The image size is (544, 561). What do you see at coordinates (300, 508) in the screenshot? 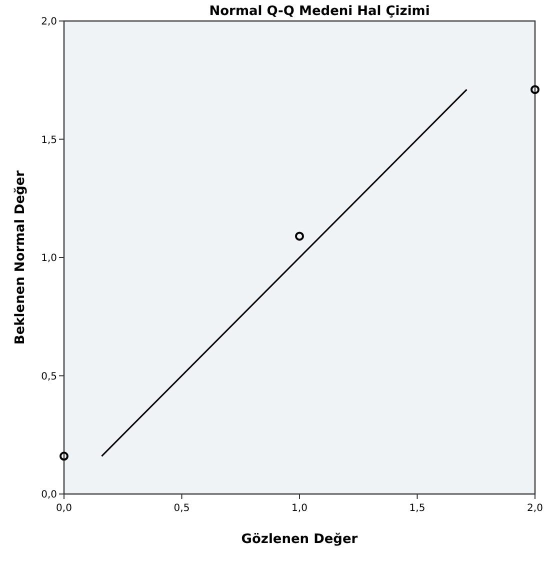
I see `x-tick-label: 1,0` at bounding box center [300, 508].